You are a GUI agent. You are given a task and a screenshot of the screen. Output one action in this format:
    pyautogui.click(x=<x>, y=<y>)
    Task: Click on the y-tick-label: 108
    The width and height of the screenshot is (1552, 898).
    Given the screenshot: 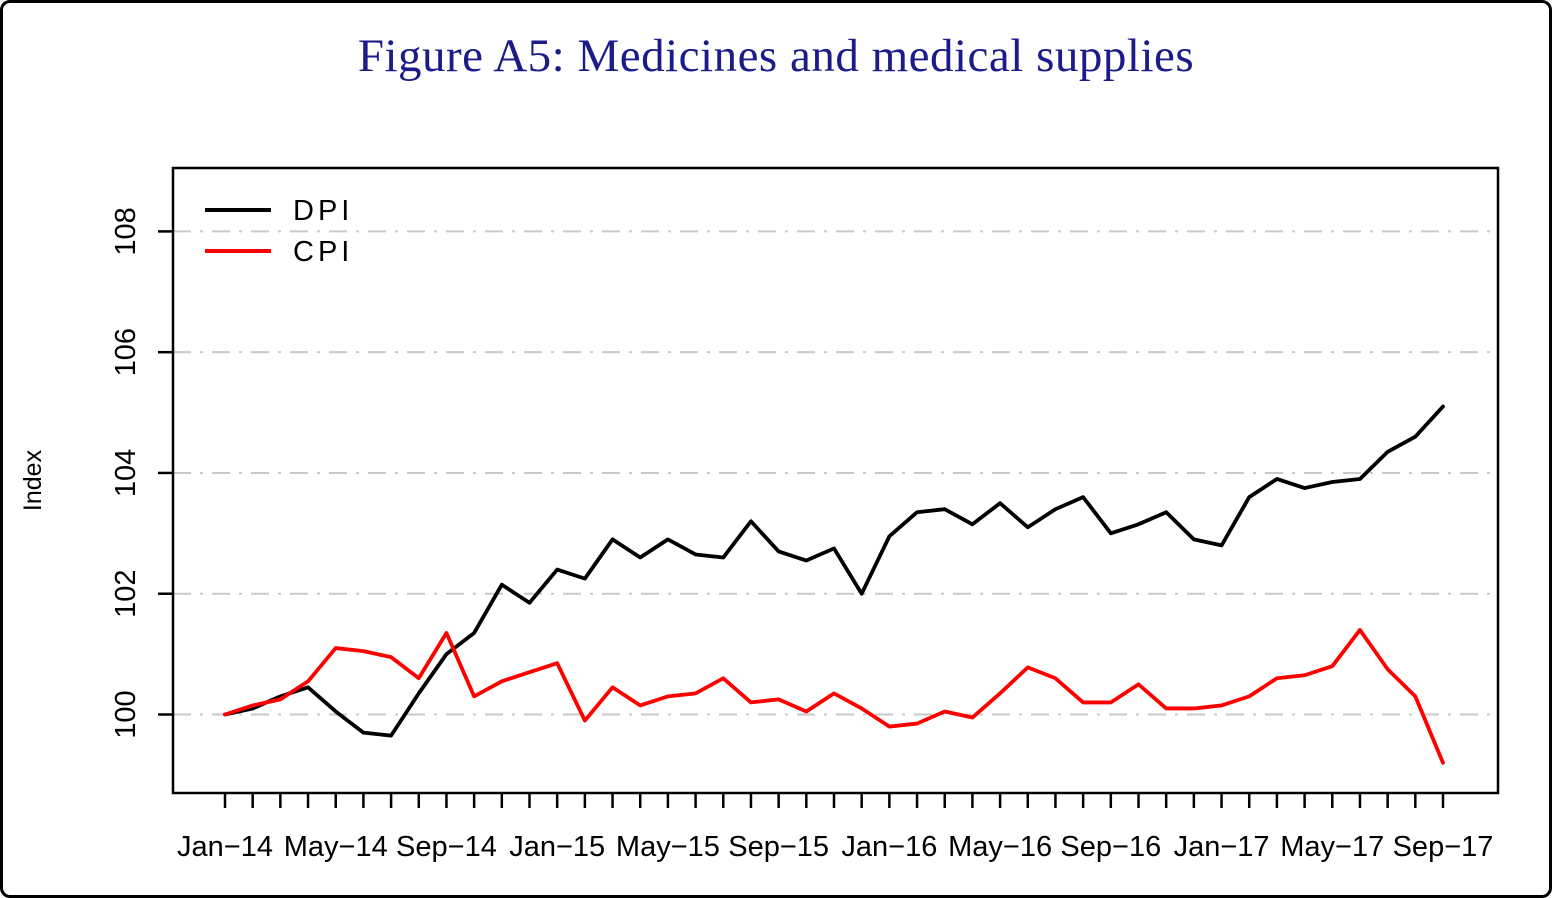 What is the action you would take?
    pyautogui.click(x=126, y=231)
    